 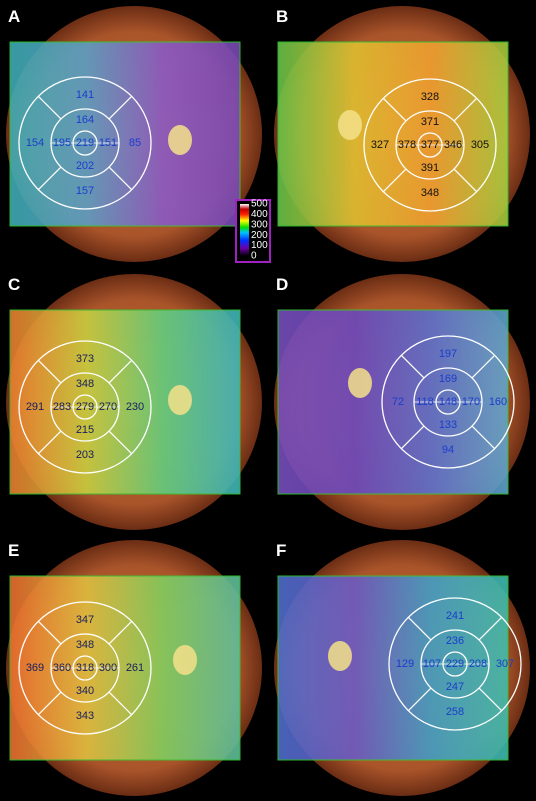 I want to click on outer-value: 369, so click(x=35, y=668).